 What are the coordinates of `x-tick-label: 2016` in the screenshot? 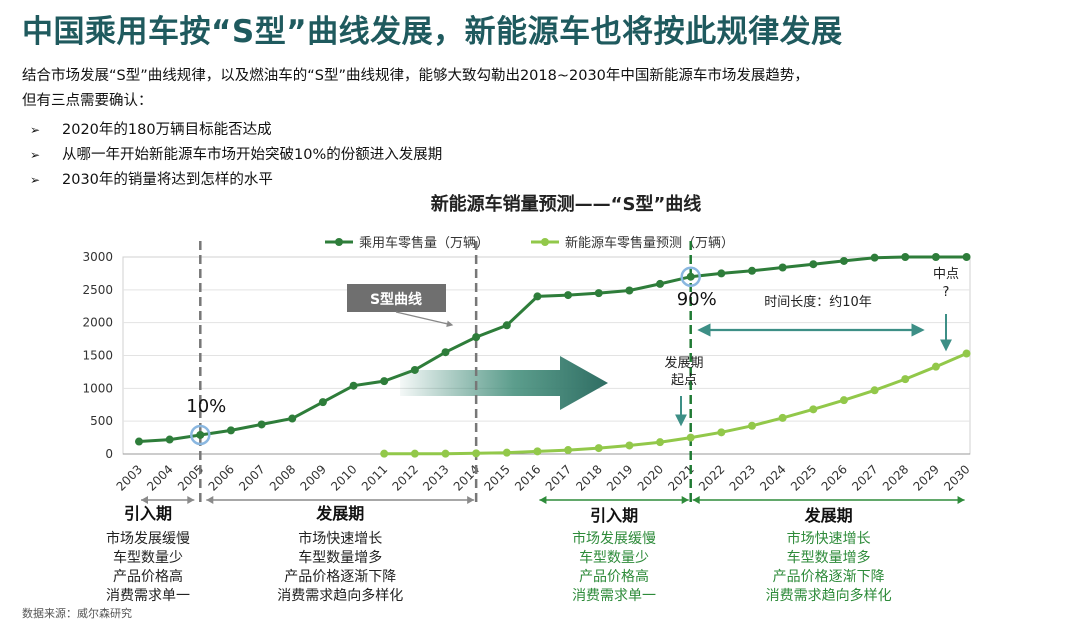 It's located at (527, 477).